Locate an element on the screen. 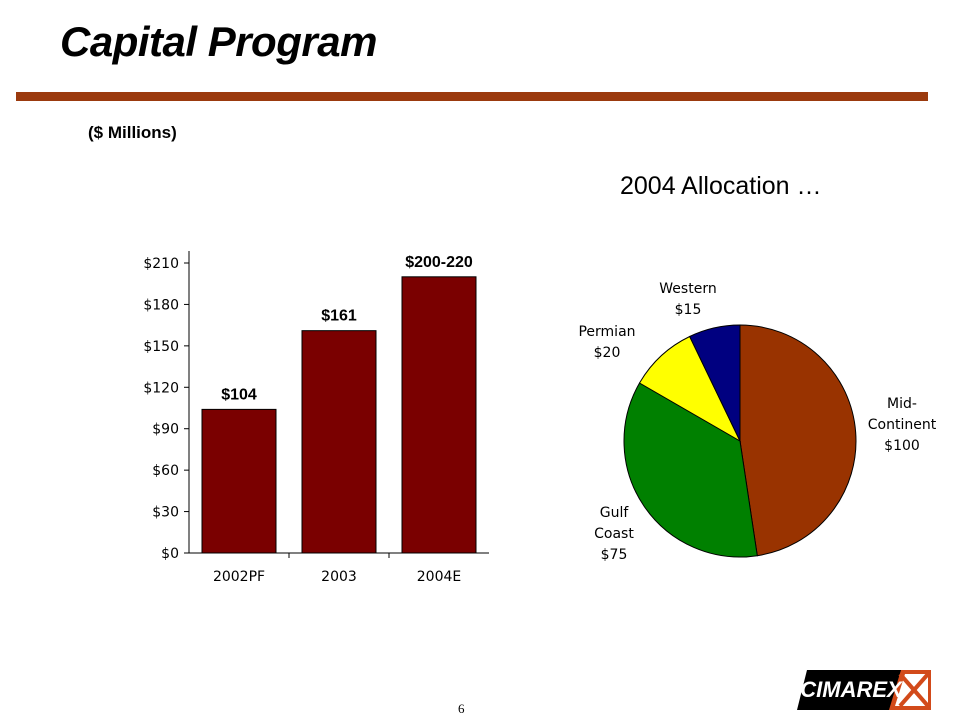 This screenshot has width=960, height=720. logo-text: CIMAREX is located at coordinates (851, 689).